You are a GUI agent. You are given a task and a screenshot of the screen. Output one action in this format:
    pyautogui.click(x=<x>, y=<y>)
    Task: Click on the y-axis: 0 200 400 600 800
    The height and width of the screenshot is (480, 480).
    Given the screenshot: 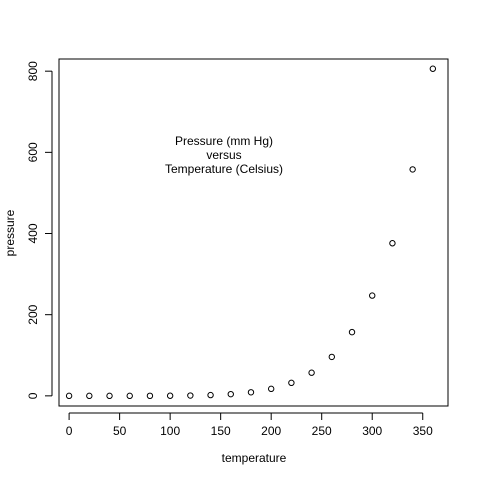 What is the action you would take?
    pyautogui.click(x=39, y=230)
    